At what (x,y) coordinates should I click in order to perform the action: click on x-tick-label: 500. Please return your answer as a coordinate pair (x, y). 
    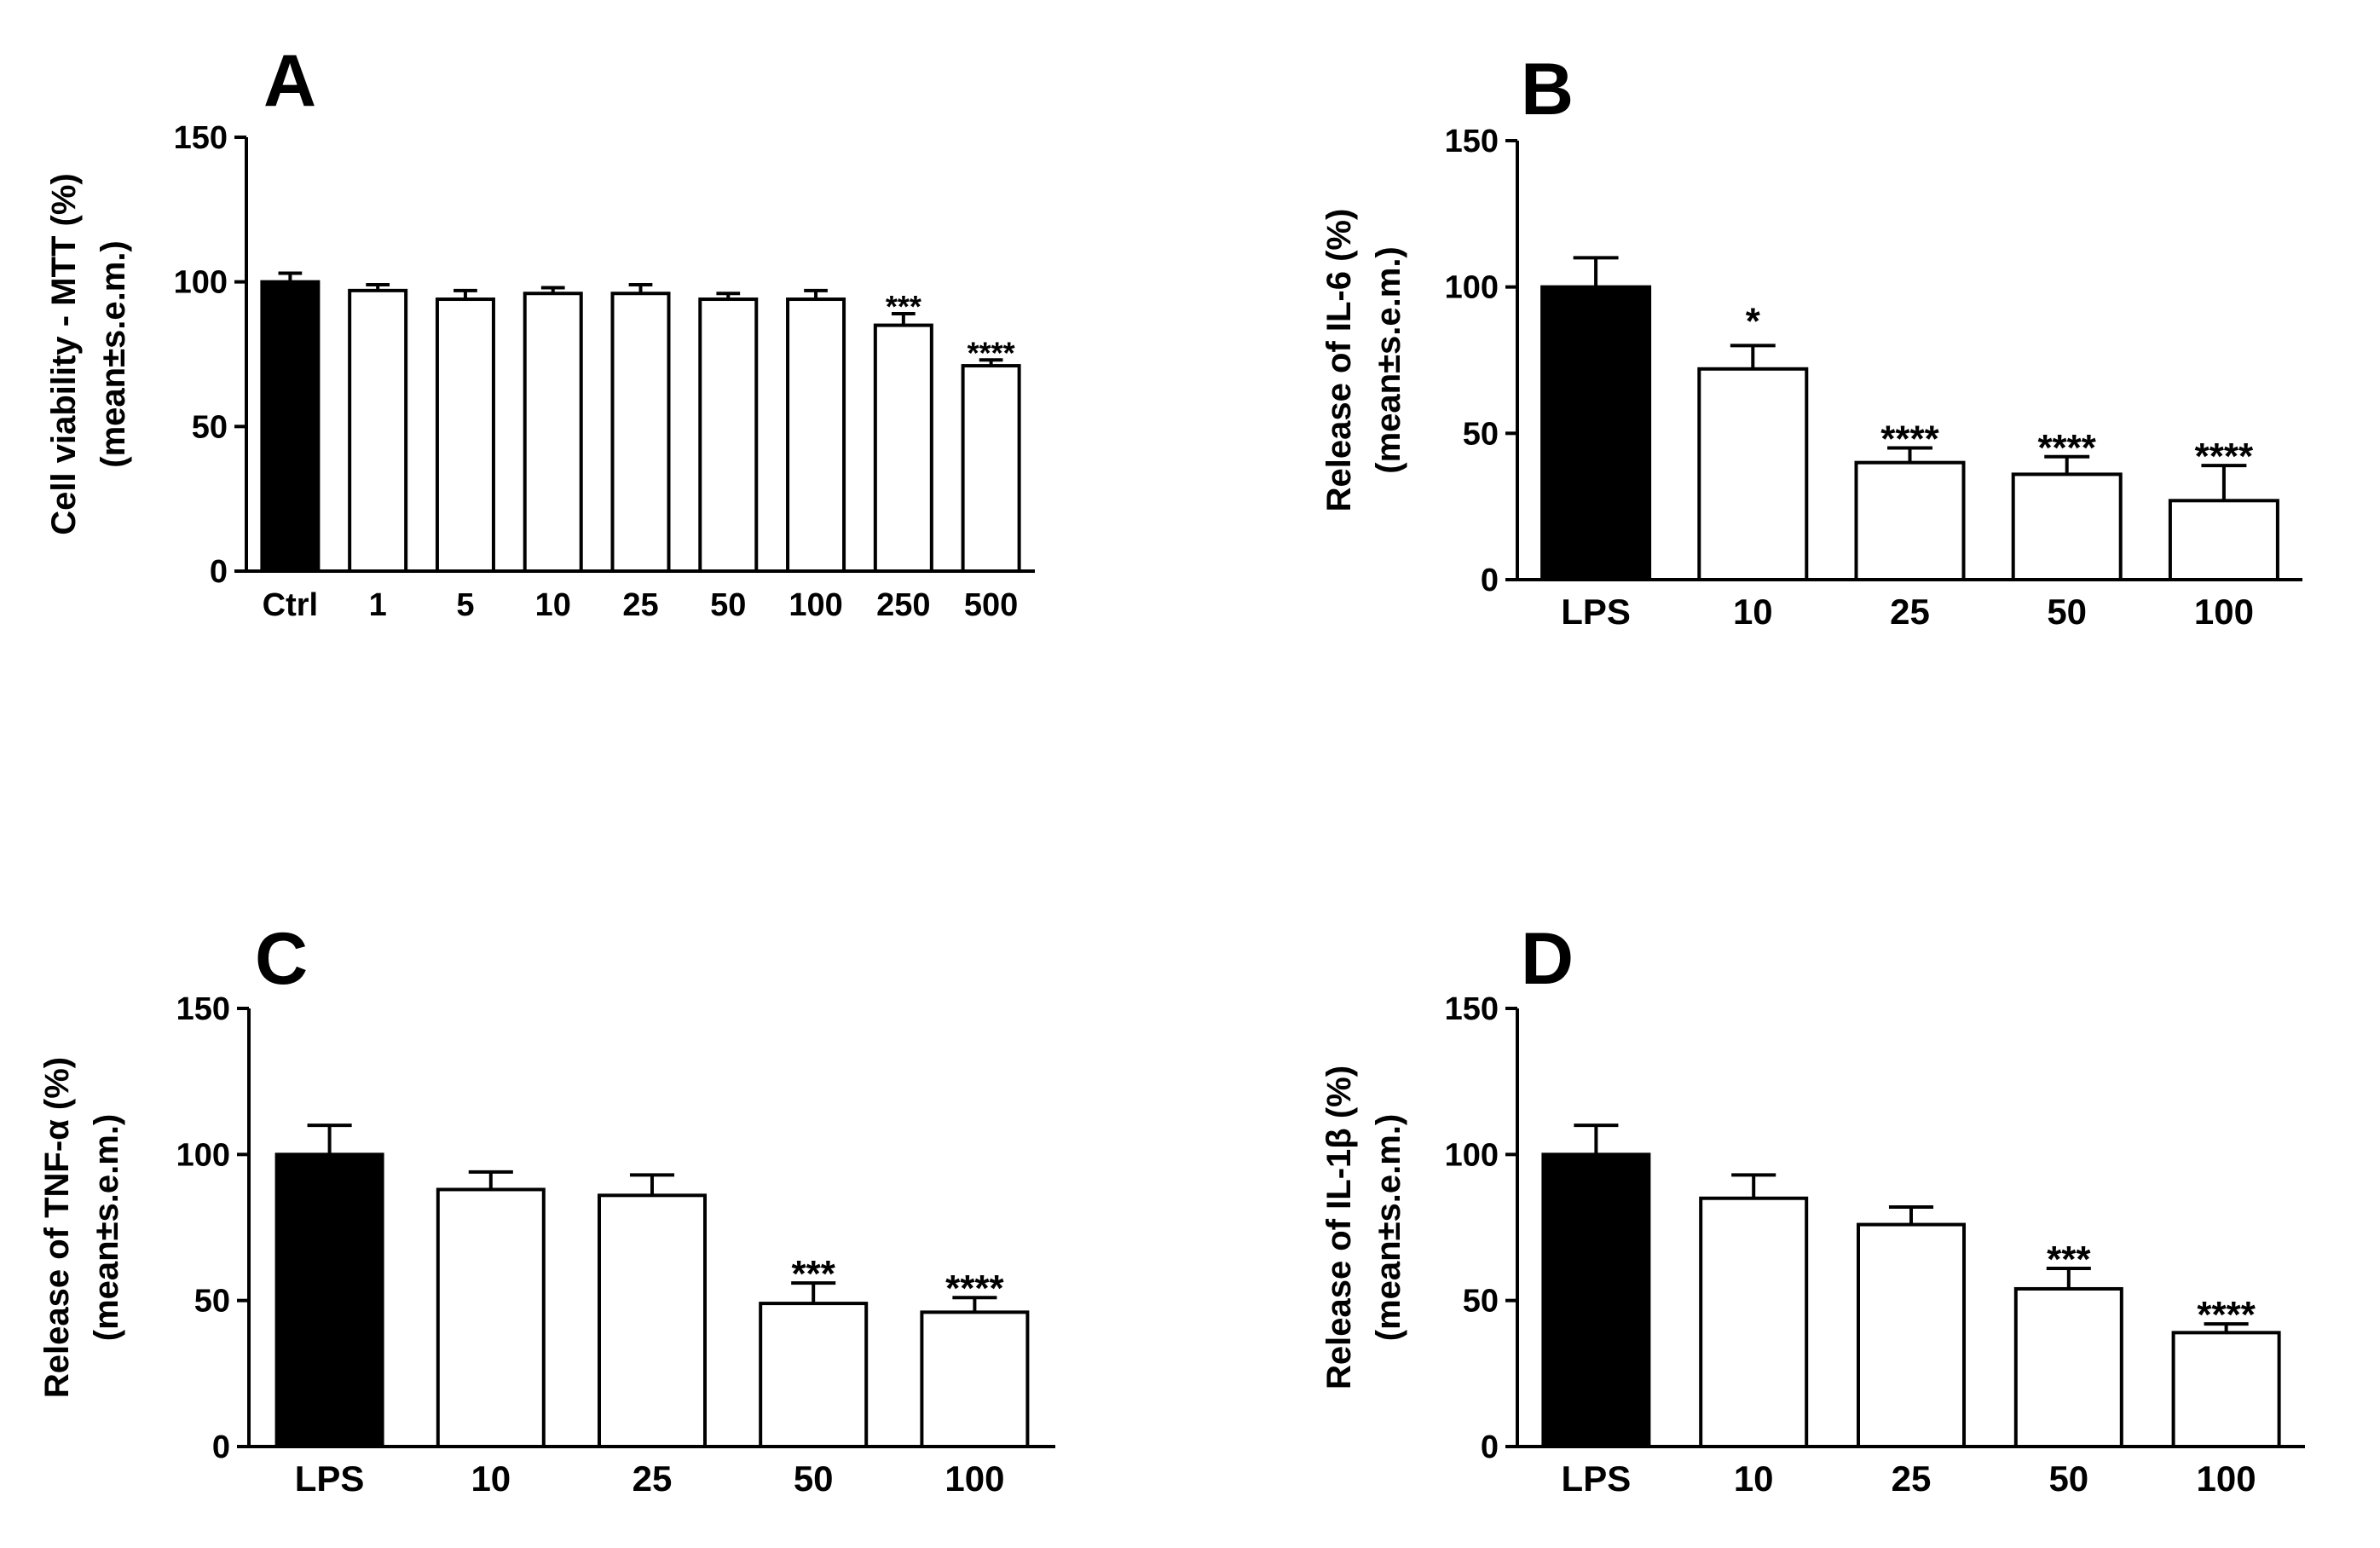
    Looking at the image, I should click on (991, 605).